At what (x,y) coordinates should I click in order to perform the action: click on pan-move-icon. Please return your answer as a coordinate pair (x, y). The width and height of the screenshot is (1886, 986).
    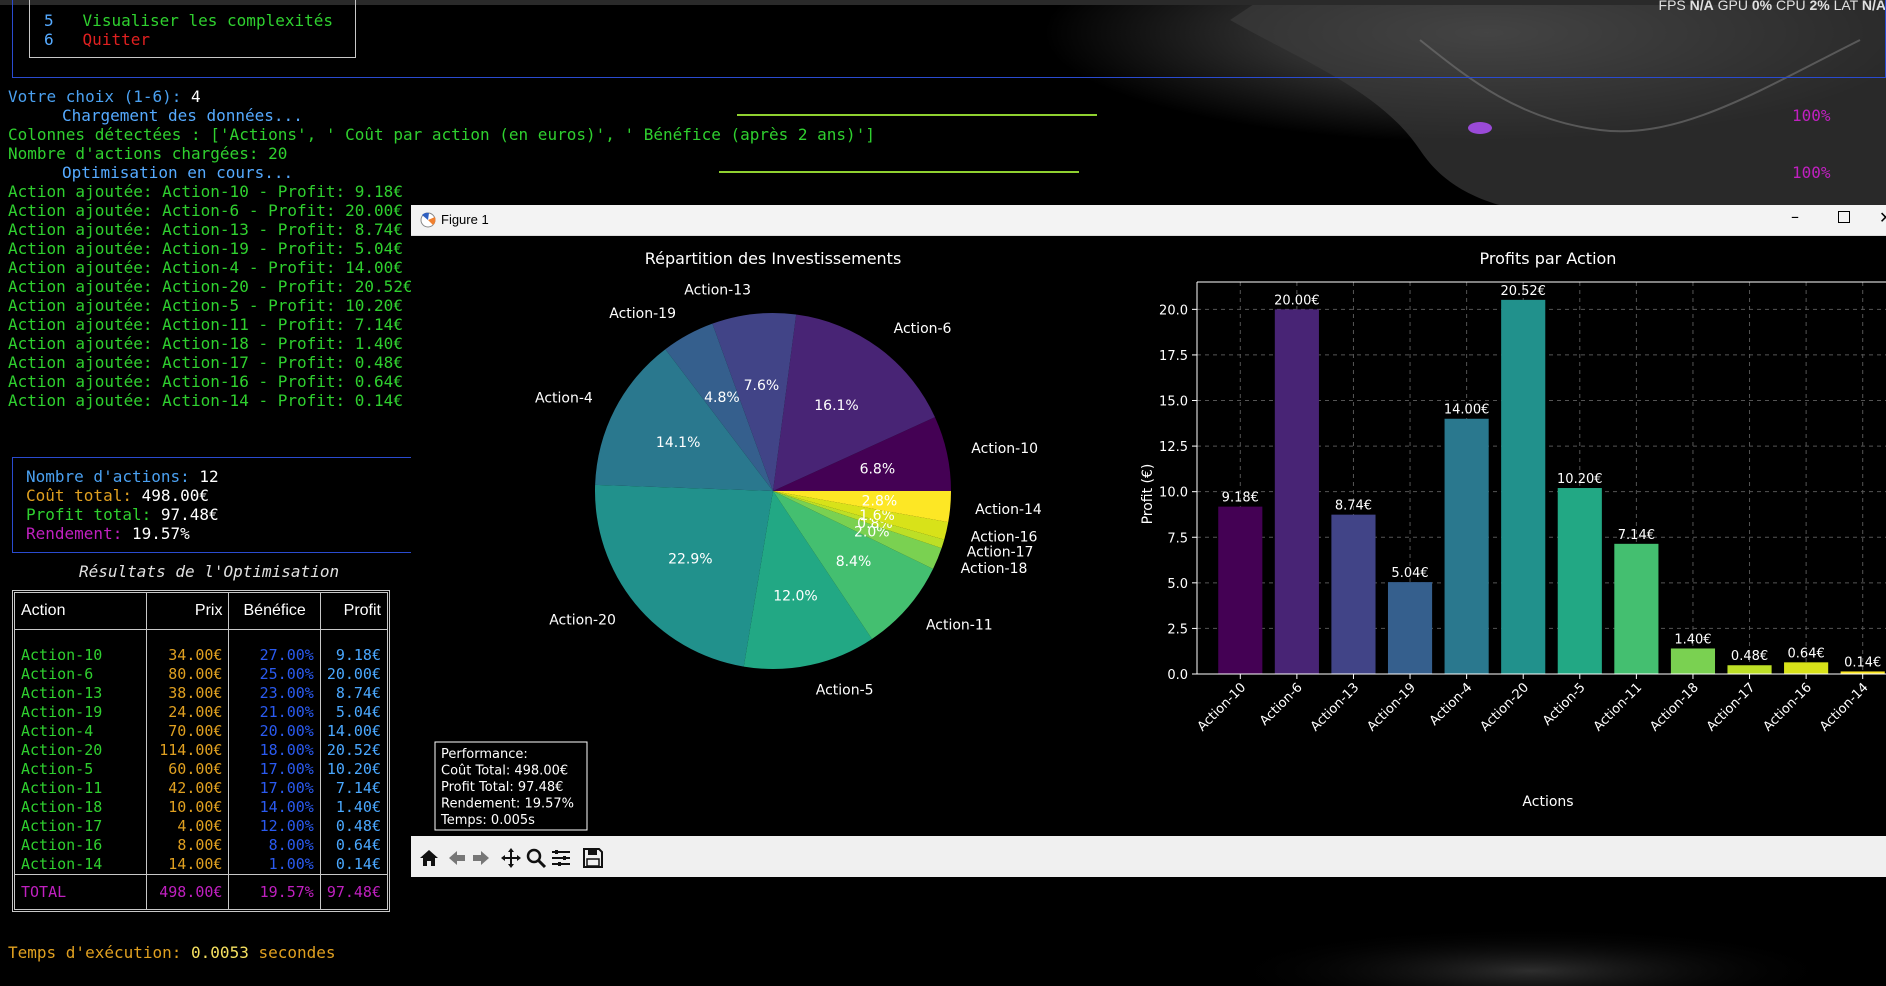
    Looking at the image, I should click on (511, 858).